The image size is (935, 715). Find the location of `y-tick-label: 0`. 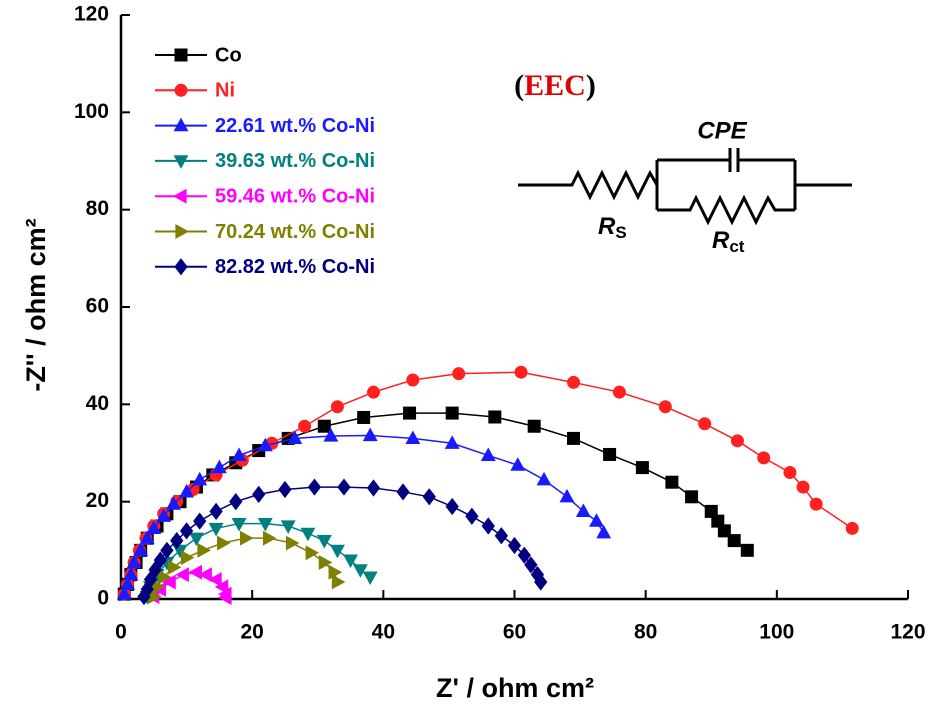

y-tick-label: 0 is located at coordinates (103, 598).